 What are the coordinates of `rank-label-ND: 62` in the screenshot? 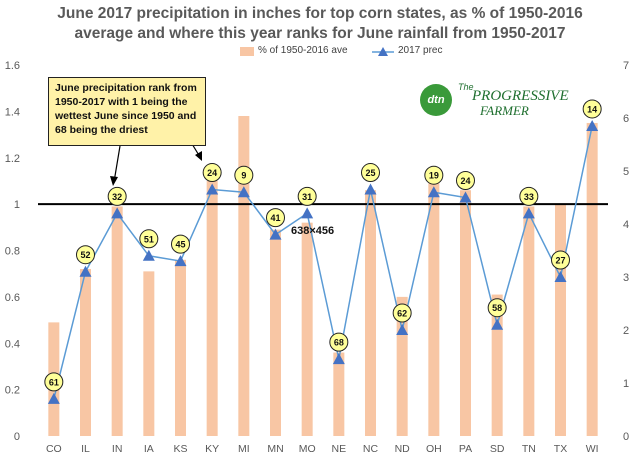 It's located at (402, 314).